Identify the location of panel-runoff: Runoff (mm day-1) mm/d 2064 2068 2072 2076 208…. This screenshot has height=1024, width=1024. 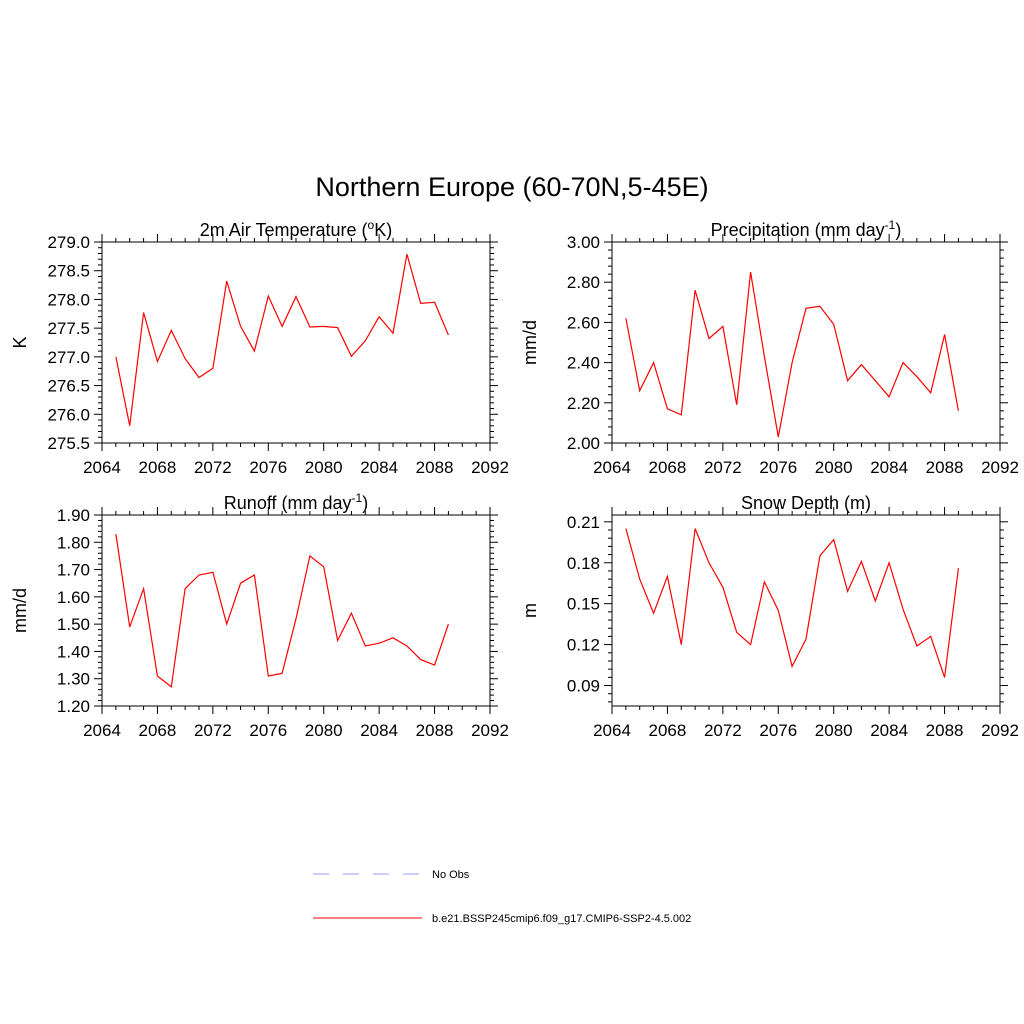
(259, 615).